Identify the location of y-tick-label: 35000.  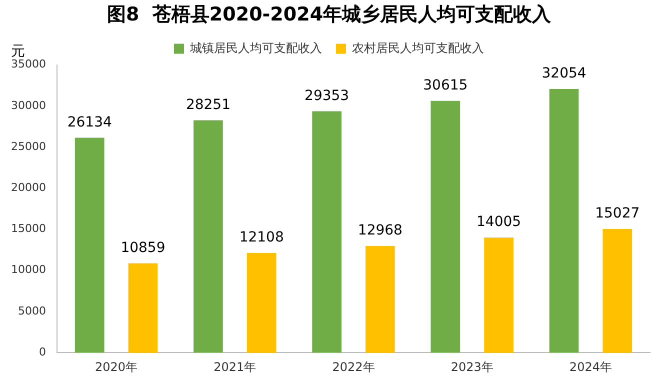
(28, 64).